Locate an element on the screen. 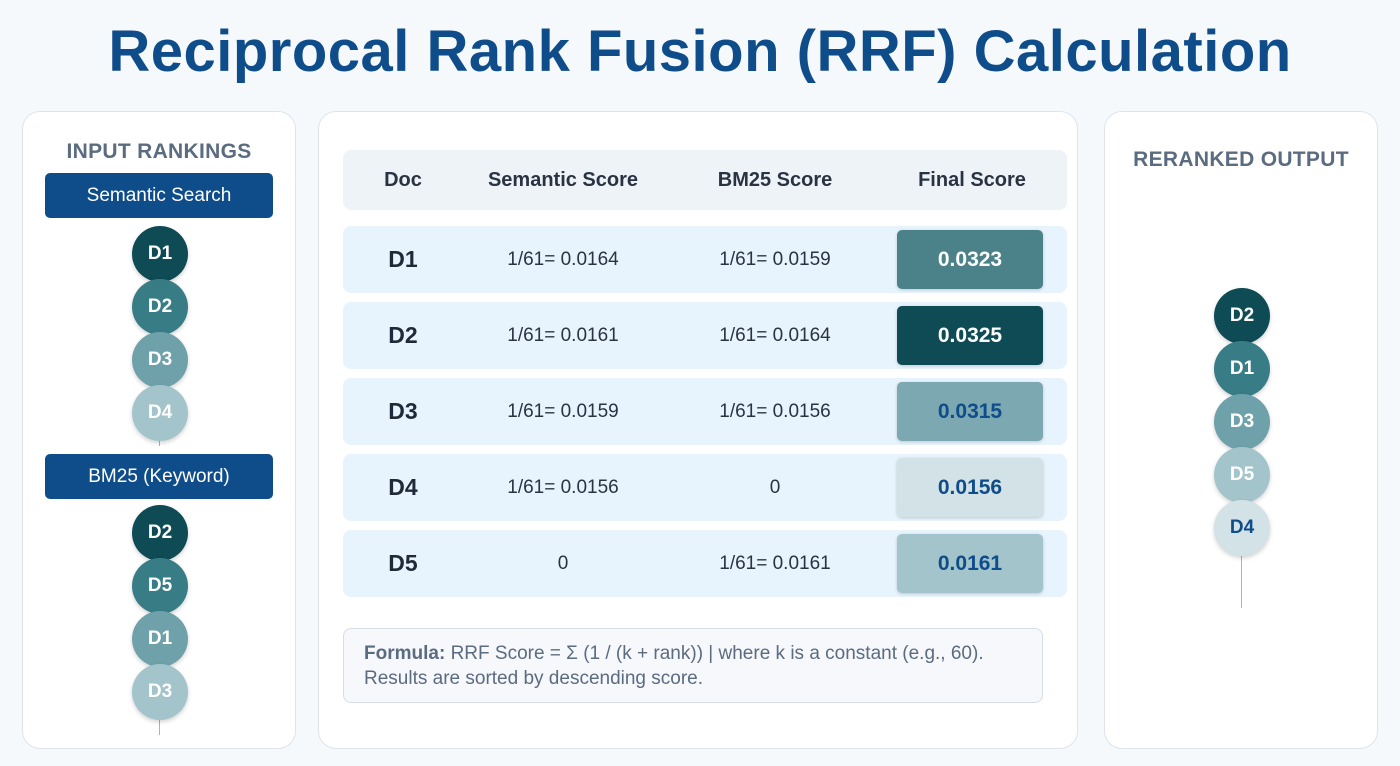  reranked-output-stack: D2 D1 D3 D5 D4 is located at coordinates (1242, 448).